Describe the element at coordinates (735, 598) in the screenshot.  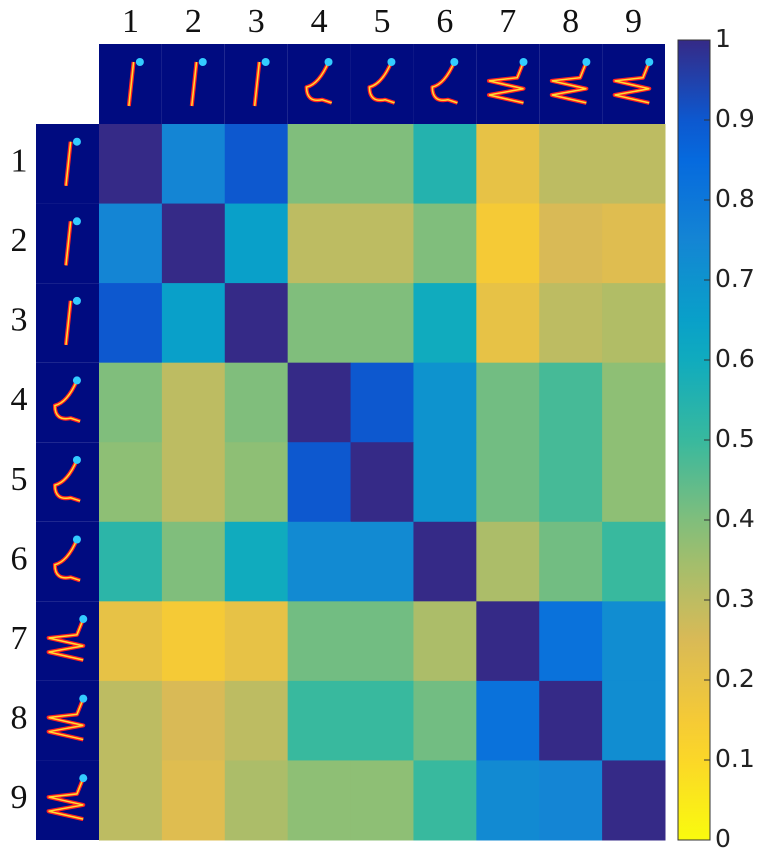
I see `colorbar-tick-label: 0.3` at that location.